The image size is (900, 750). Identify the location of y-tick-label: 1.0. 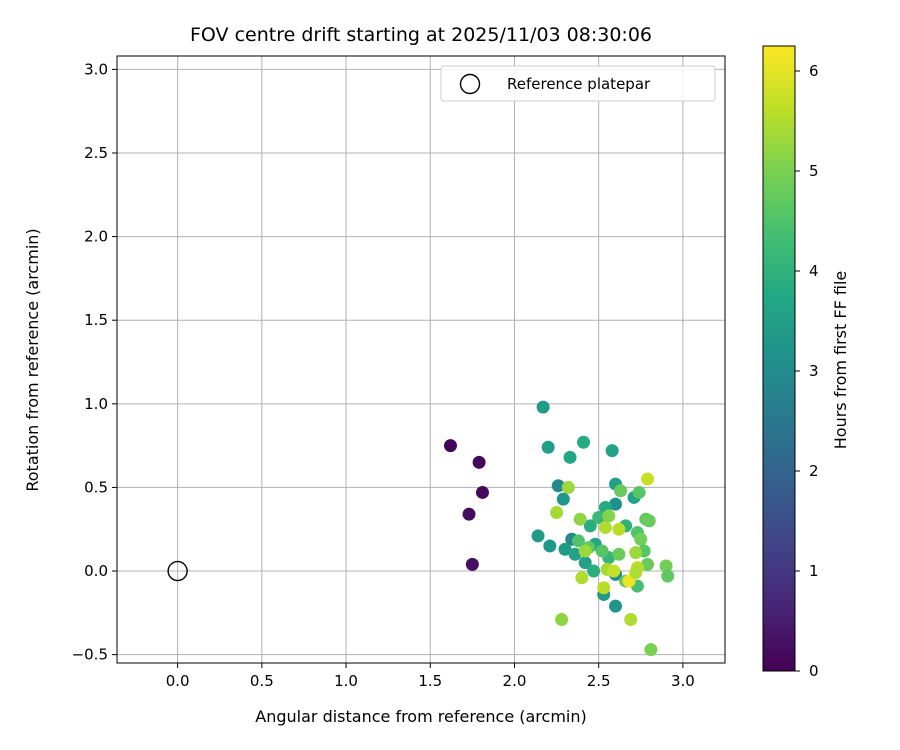
(96, 404).